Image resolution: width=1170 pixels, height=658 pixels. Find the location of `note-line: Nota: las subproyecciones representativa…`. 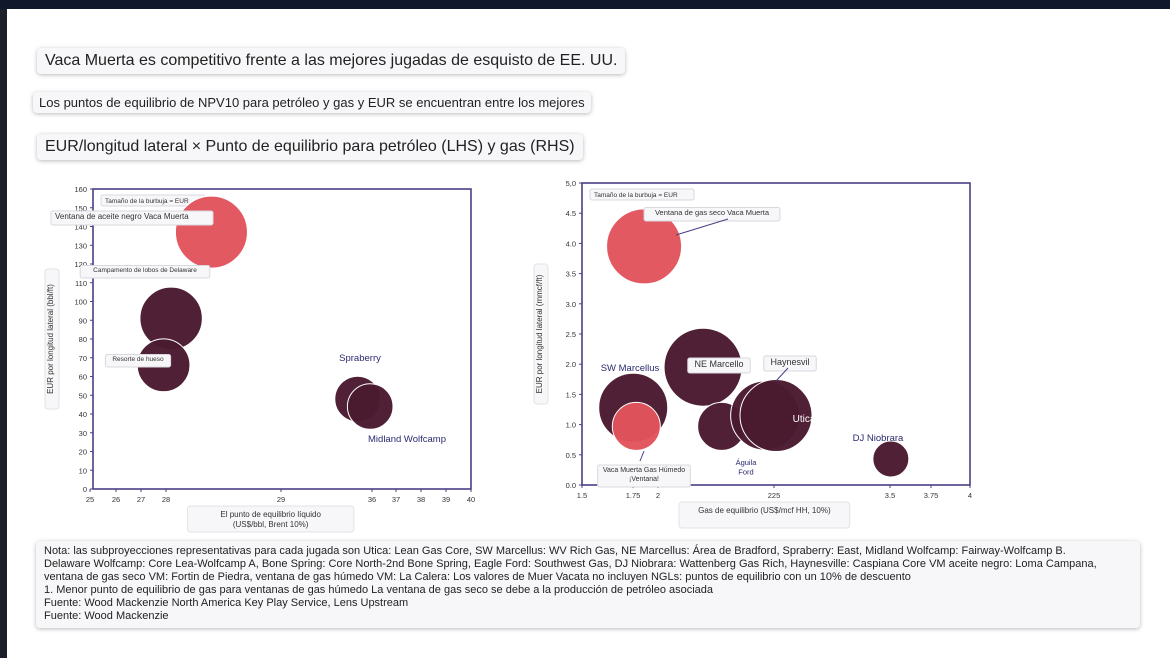

note-line: Nota: las subproyecciones representativa… is located at coordinates (555, 551).